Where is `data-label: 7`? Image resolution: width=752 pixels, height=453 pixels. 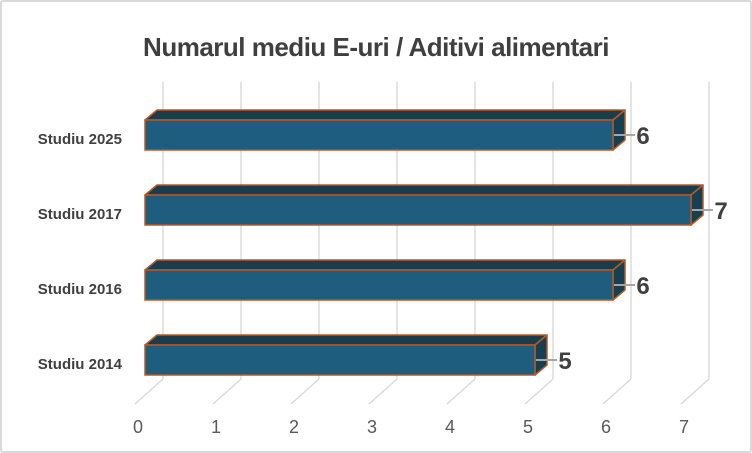
data-label: 7 is located at coordinates (720, 211).